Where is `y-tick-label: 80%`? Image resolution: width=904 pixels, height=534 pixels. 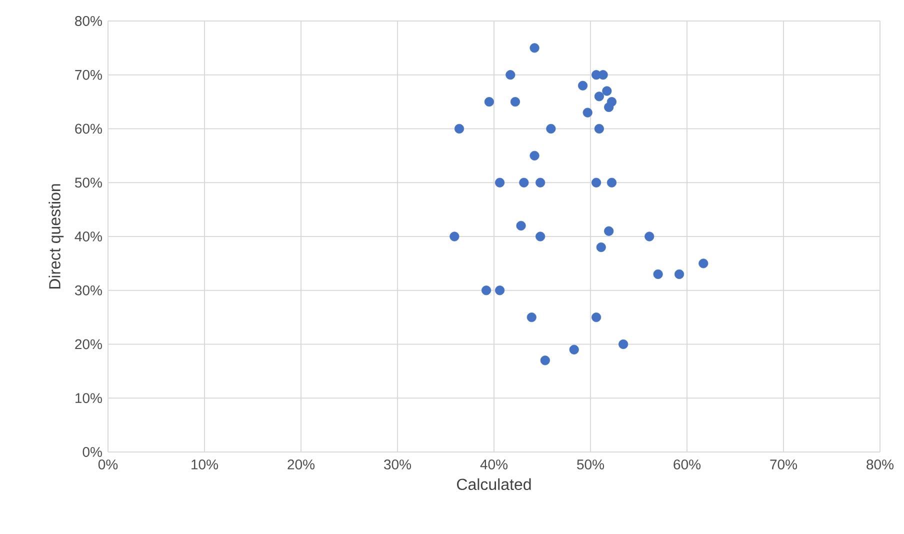 y-tick-label: 80% is located at coordinates (88, 21).